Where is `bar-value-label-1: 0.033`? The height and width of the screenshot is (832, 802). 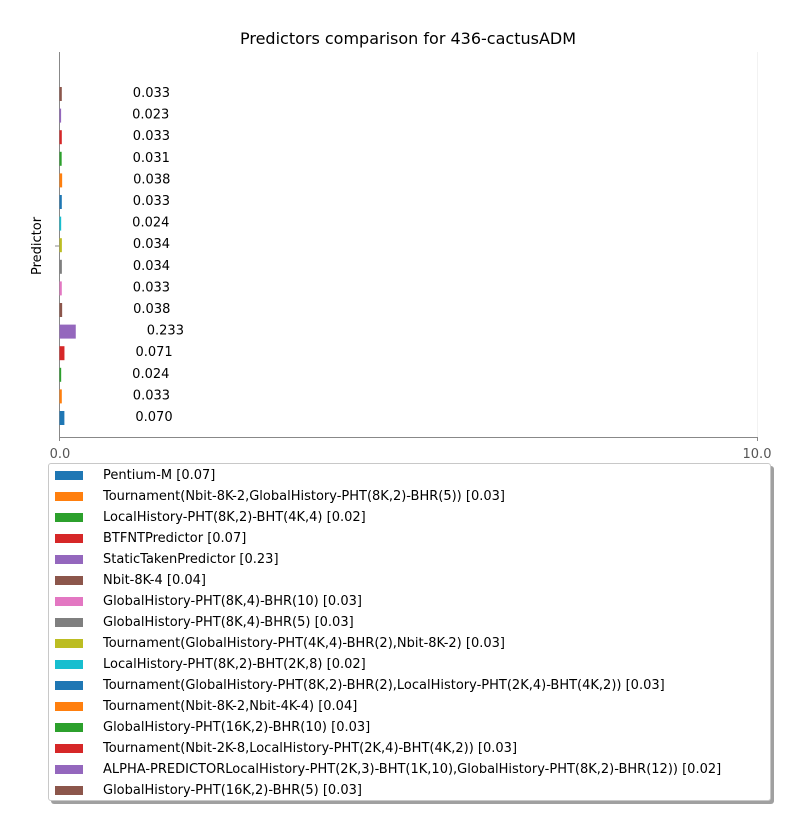 bar-value-label-1: 0.033 is located at coordinates (151, 395).